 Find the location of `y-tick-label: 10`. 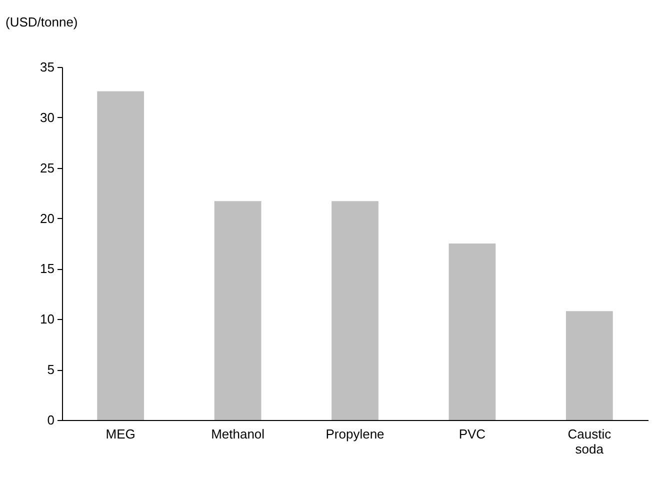

y-tick-label: 10 is located at coordinates (47, 319).